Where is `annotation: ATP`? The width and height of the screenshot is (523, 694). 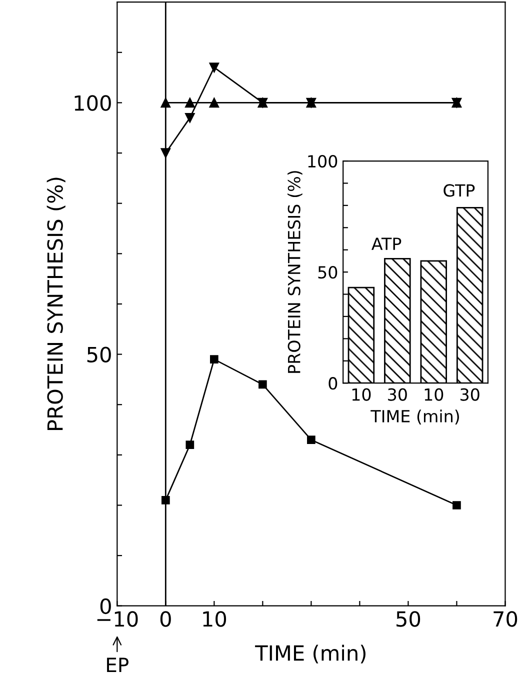 annotation: ATP is located at coordinates (387, 244).